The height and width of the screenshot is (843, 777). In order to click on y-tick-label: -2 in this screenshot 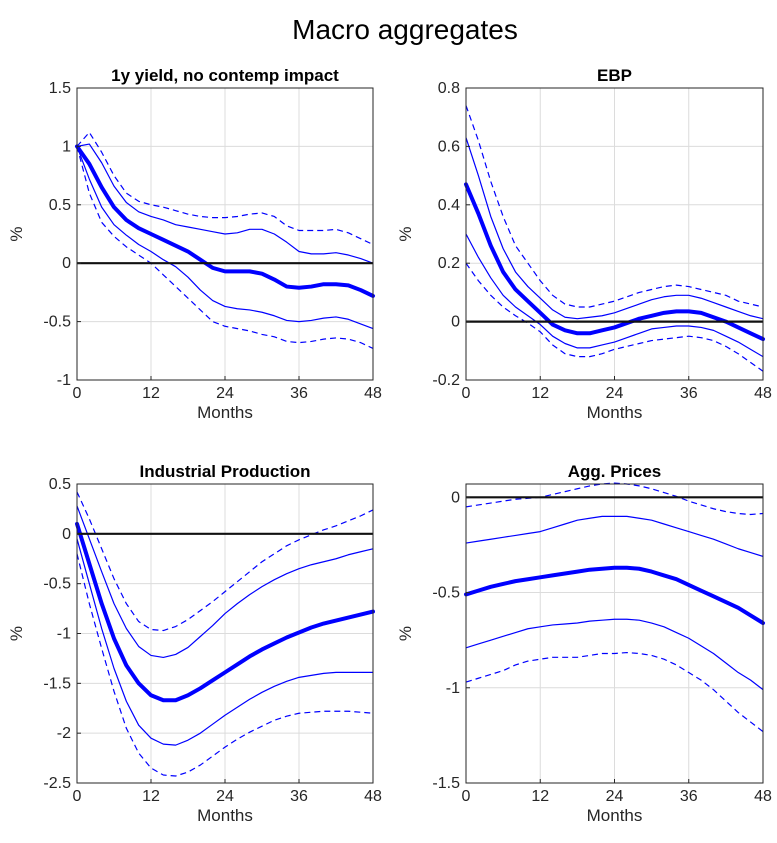, I will do `click(64, 733)`.